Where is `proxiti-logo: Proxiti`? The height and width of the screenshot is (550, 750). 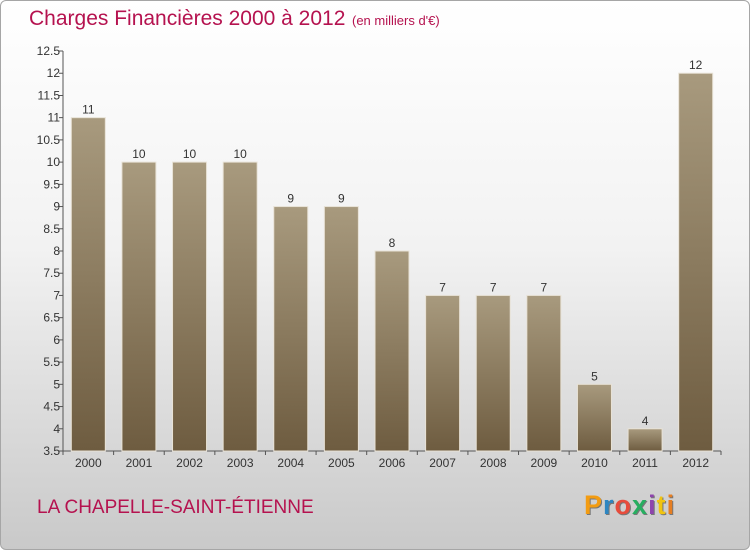 proxiti-logo: Proxiti is located at coordinates (629, 505).